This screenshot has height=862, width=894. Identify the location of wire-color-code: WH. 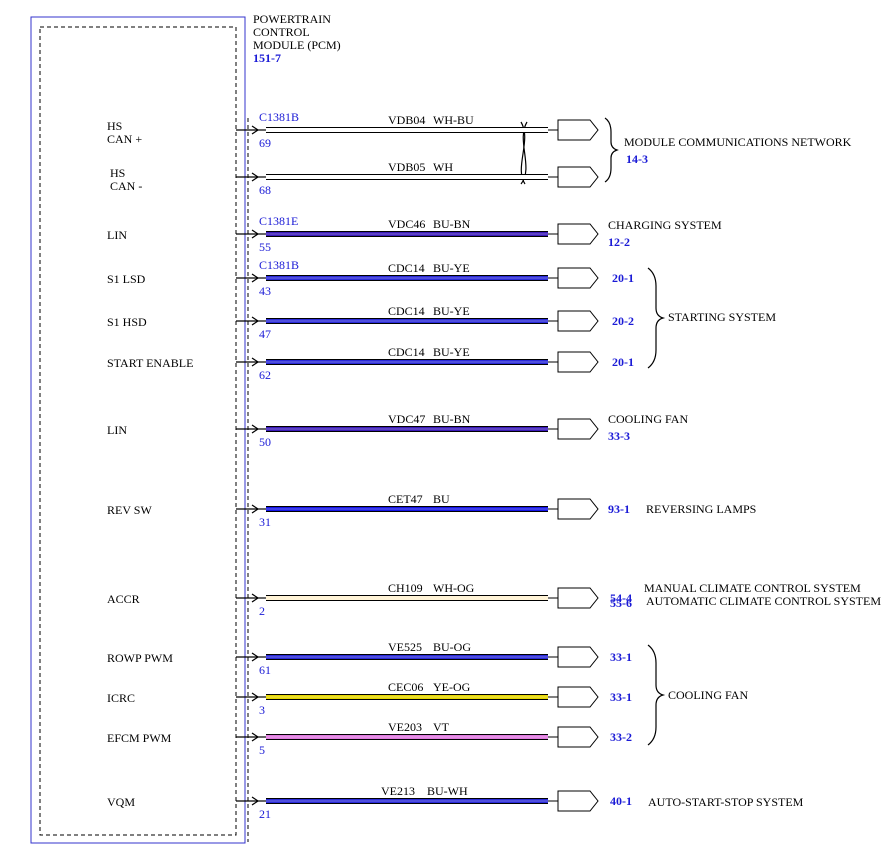
(443, 167).